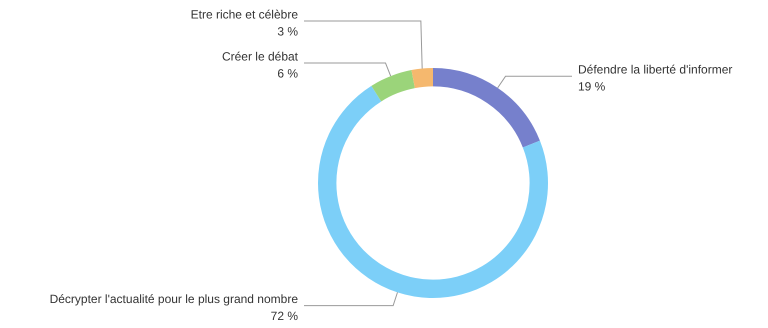 This screenshot has width=768, height=328. What do you see at coordinates (284, 316) in the screenshot?
I see `data-label: 72 %` at bounding box center [284, 316].